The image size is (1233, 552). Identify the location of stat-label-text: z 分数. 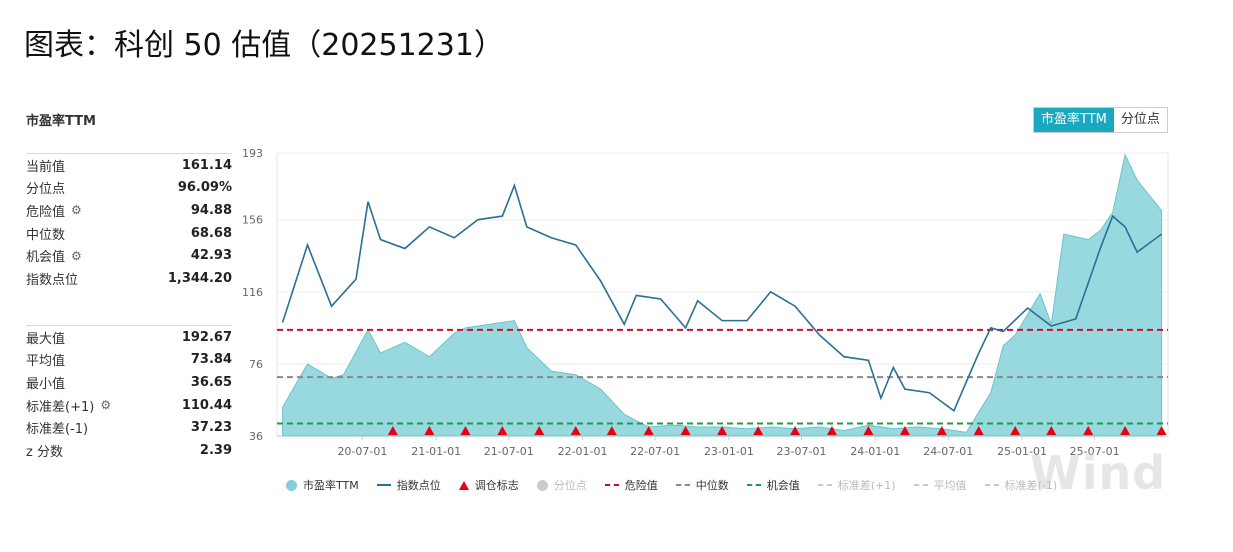
(44, 452).